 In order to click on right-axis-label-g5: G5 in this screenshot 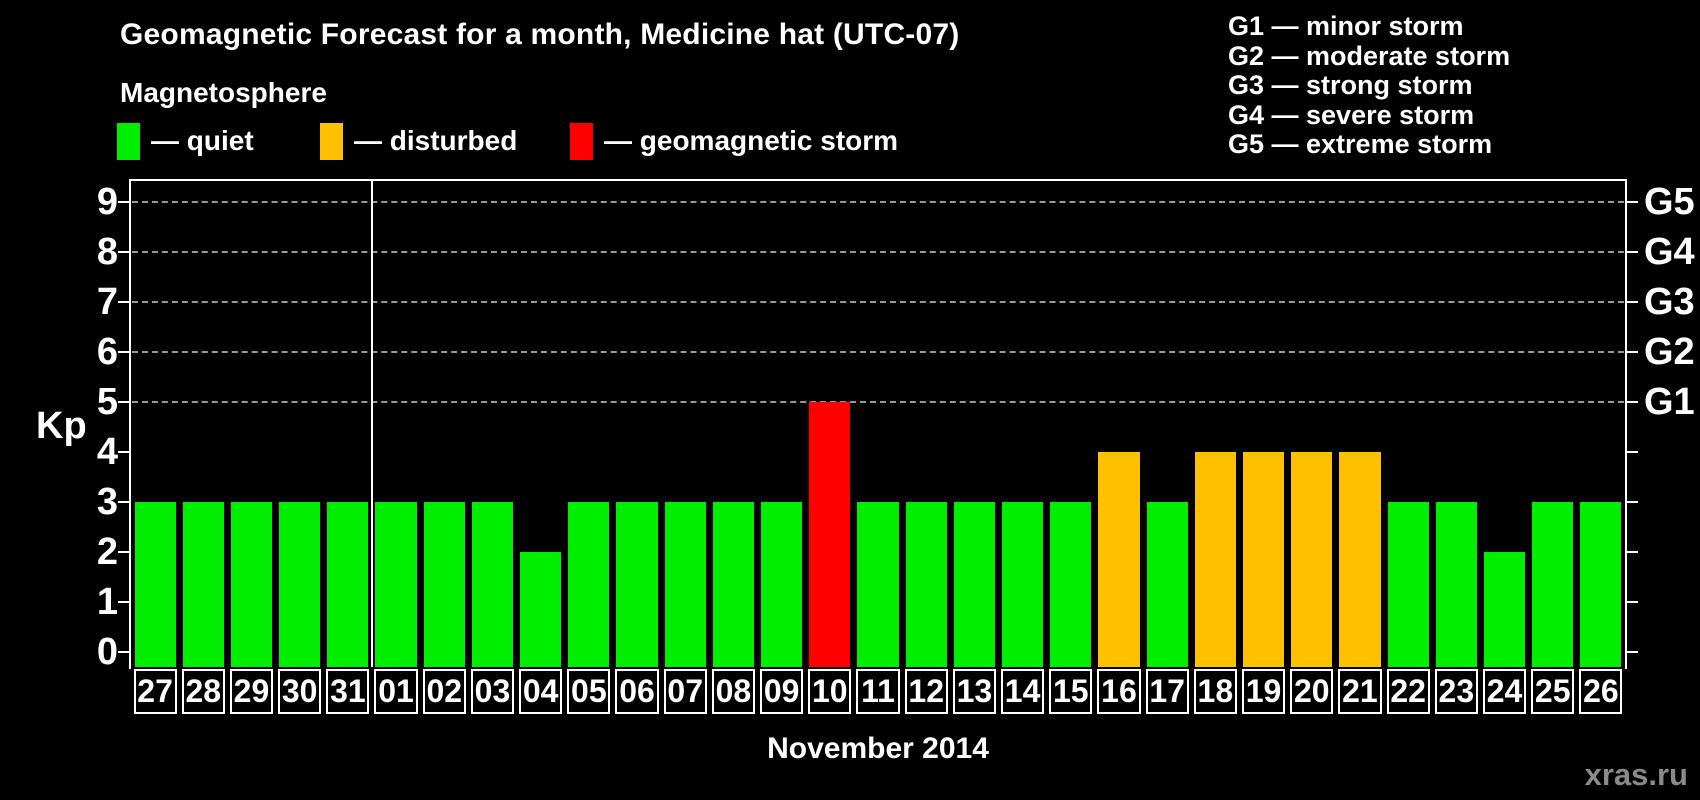, I will do `click(1669, 202)`.